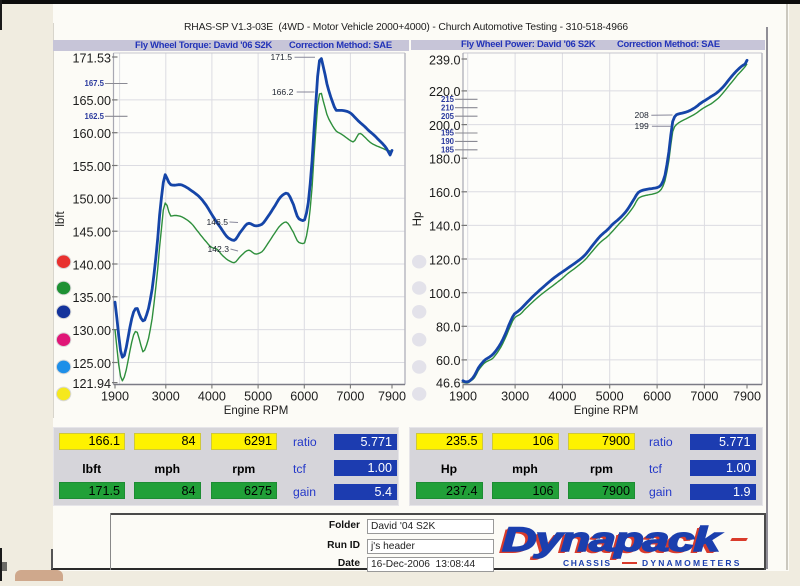 This screenshot has height=586, width=800. What do you see at coordinates (283, 92) in the screenshot?
I see `svg-text: 166.2` at bounding box center [283, 92].